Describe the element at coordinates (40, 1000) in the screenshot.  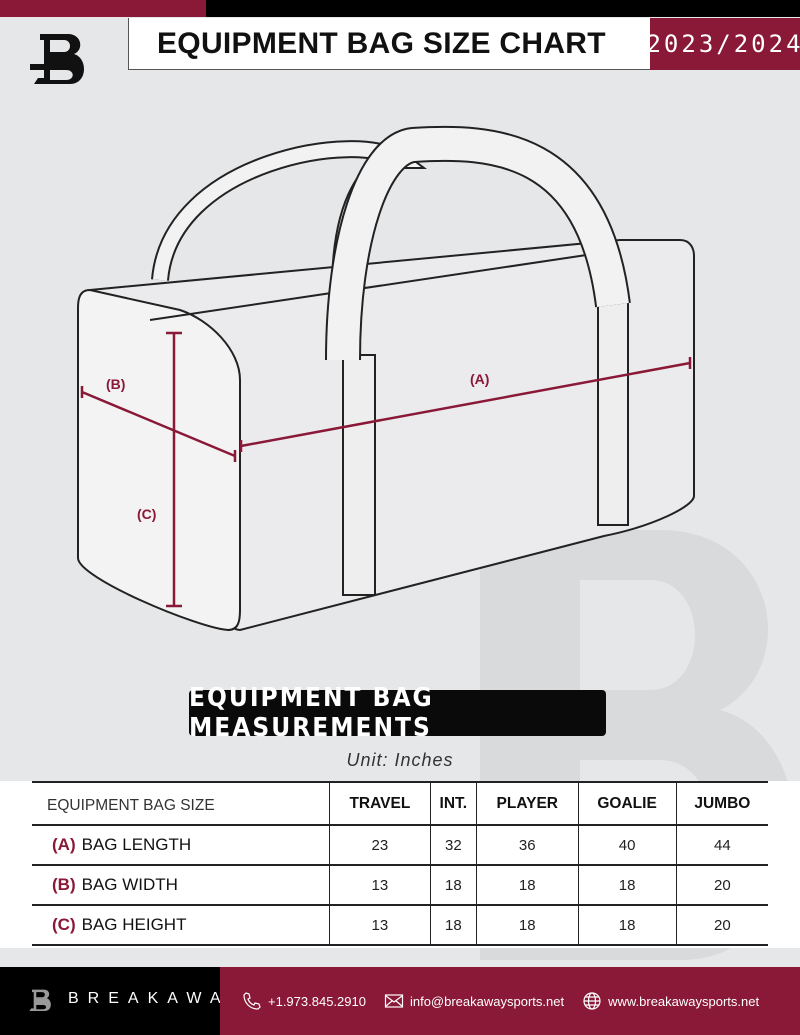
I see `footer-logo` at that location.